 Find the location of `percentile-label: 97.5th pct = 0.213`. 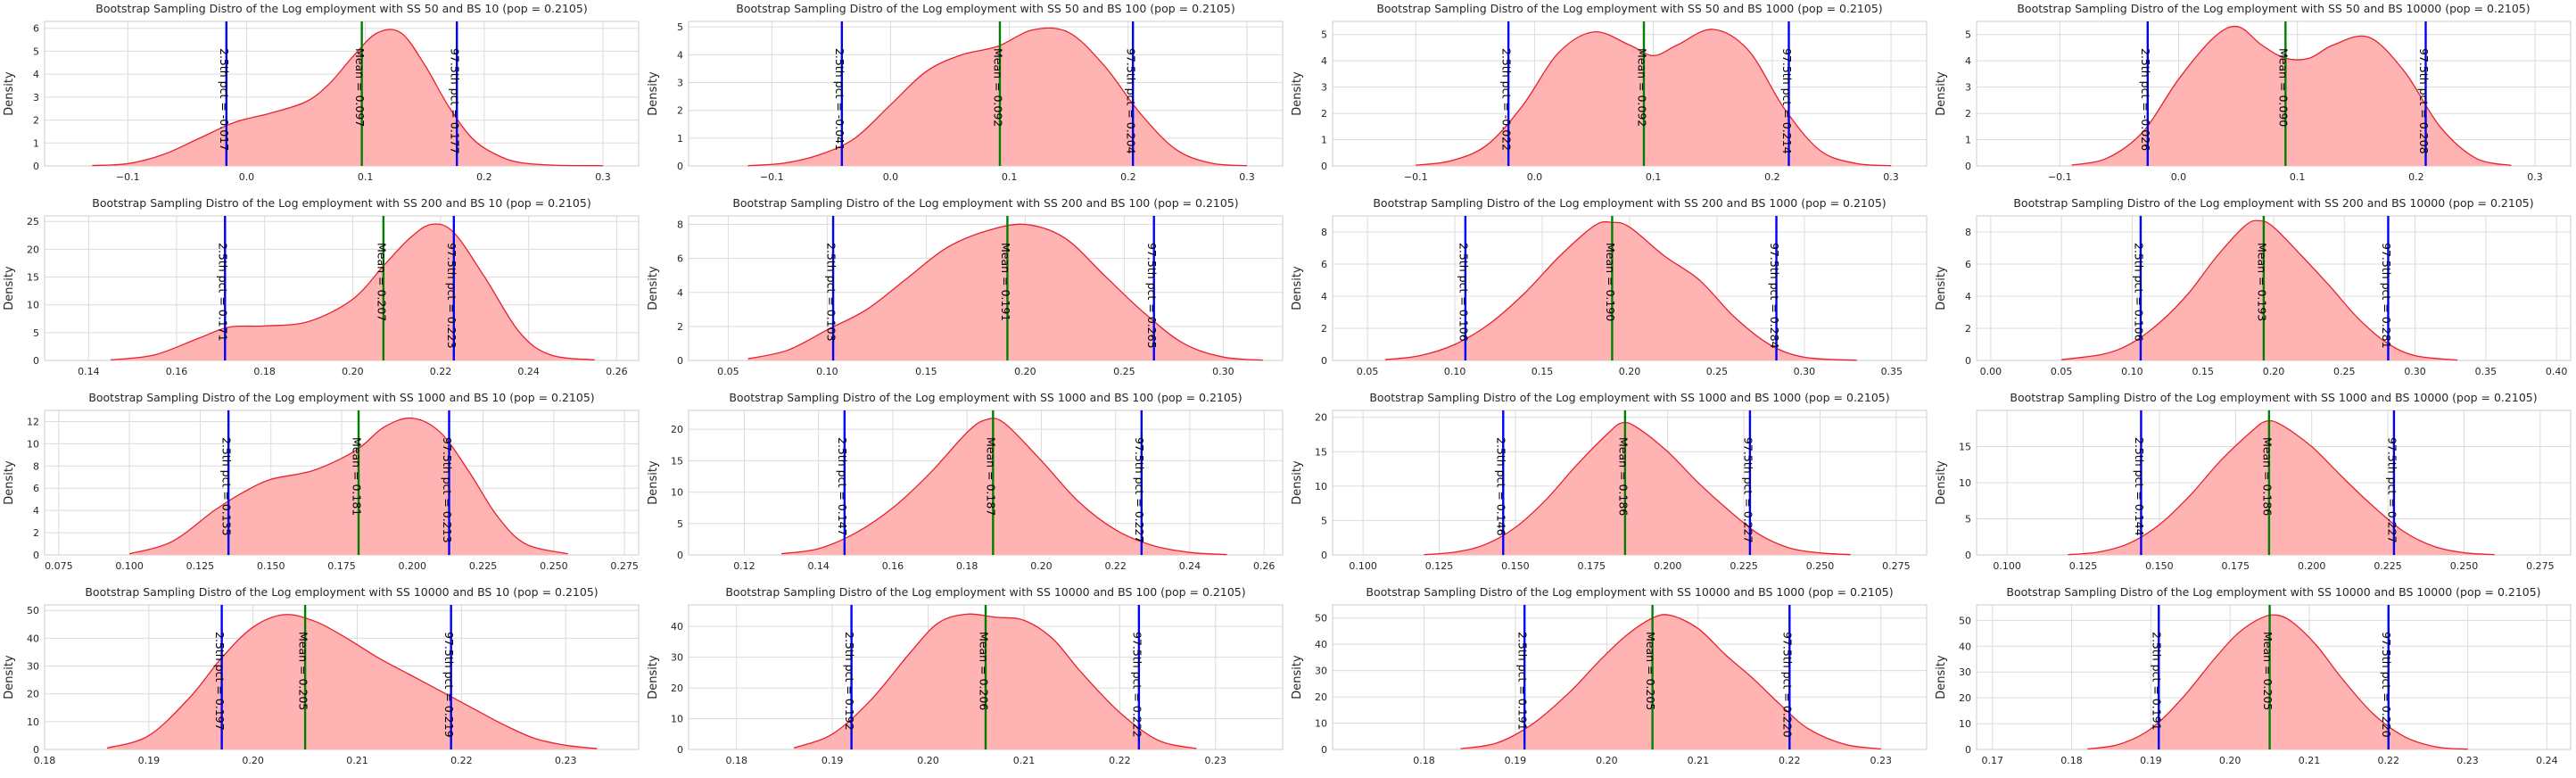

percentile-label: 97.5th pct = 0.213 is located at coordinates (448, 490).